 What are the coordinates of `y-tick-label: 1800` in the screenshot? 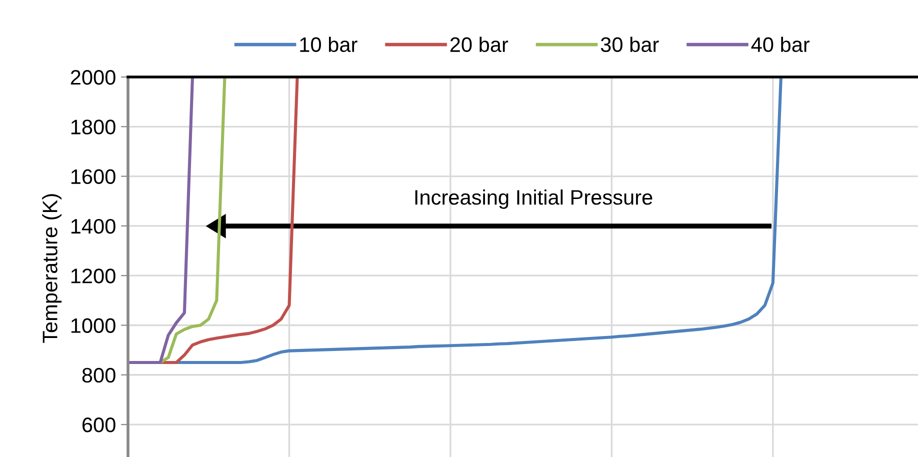 It's located at (93, 127).